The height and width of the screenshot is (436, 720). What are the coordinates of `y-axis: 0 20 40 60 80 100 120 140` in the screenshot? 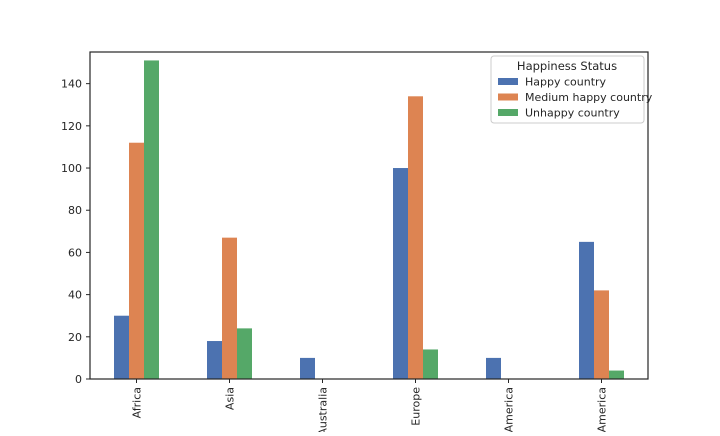 It's located at (75, 232).